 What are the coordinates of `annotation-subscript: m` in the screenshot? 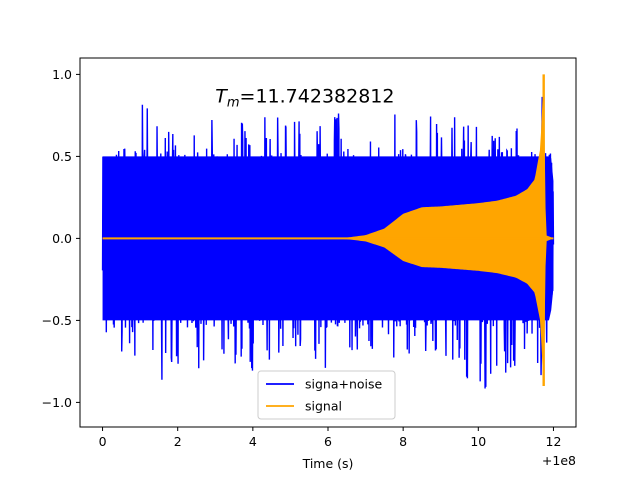 It's located at (233, 102).